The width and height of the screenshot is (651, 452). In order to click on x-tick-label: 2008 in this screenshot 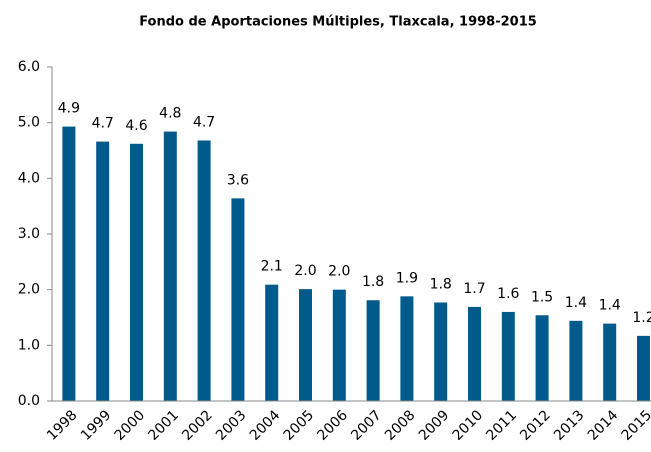, I will do `click(400, 425)`.